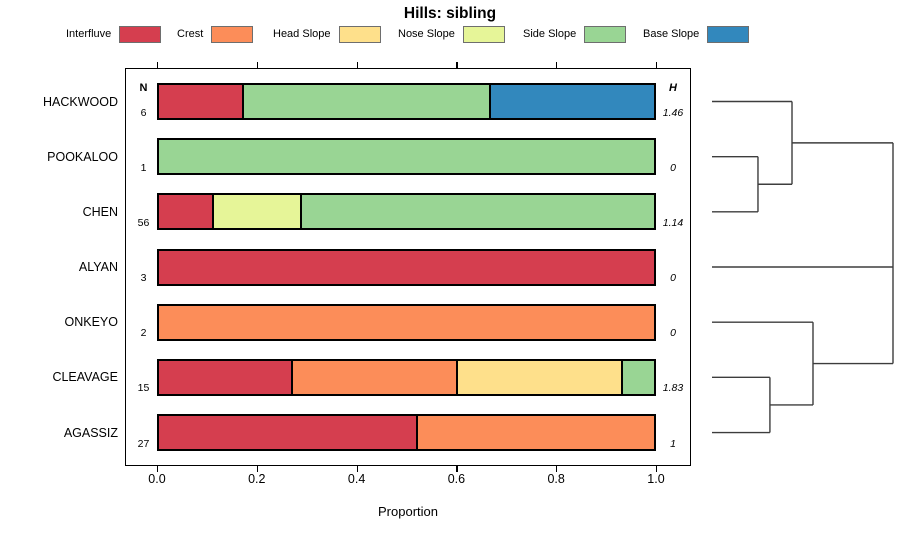 The image size is (900, 540). I want to click on axis-tick-label: 1.0, so click(656, 479).